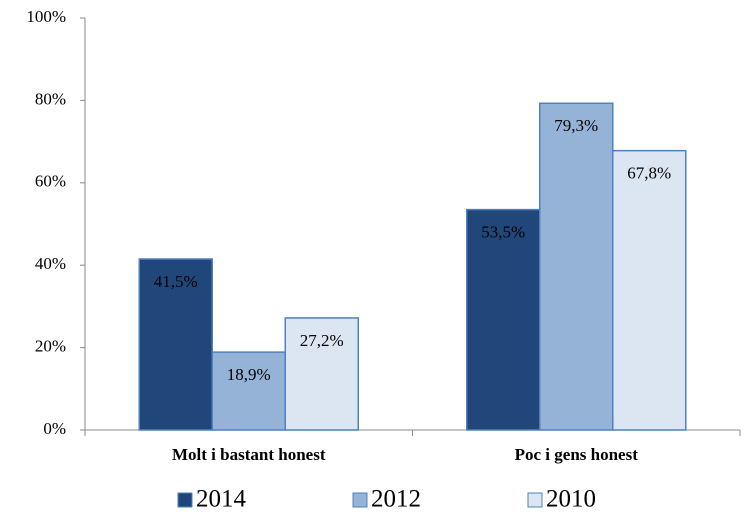  What do you see at coordinates (576, 125) in the screenshot?
I see `value-label: 79,3%` at bounding box center [576, 125].